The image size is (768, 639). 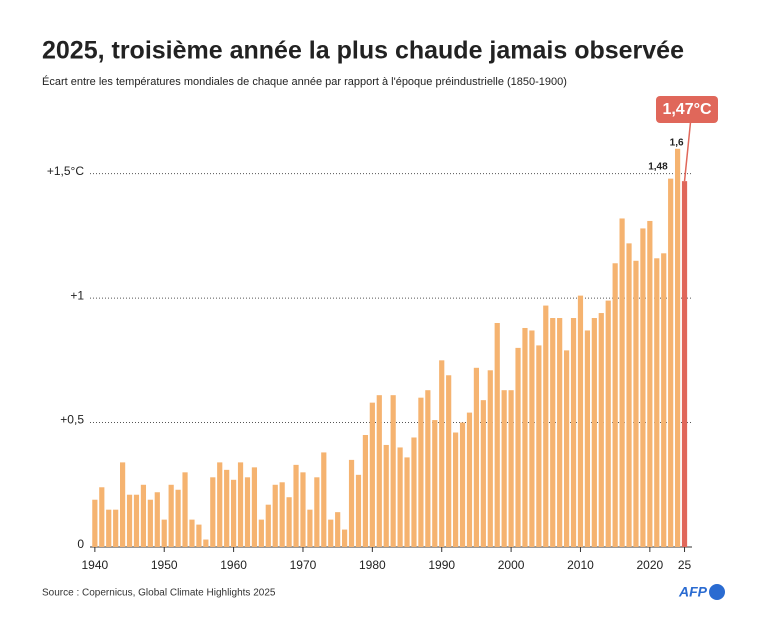 I want to click on y-tick-label: +1, so click(x=77, y=295).